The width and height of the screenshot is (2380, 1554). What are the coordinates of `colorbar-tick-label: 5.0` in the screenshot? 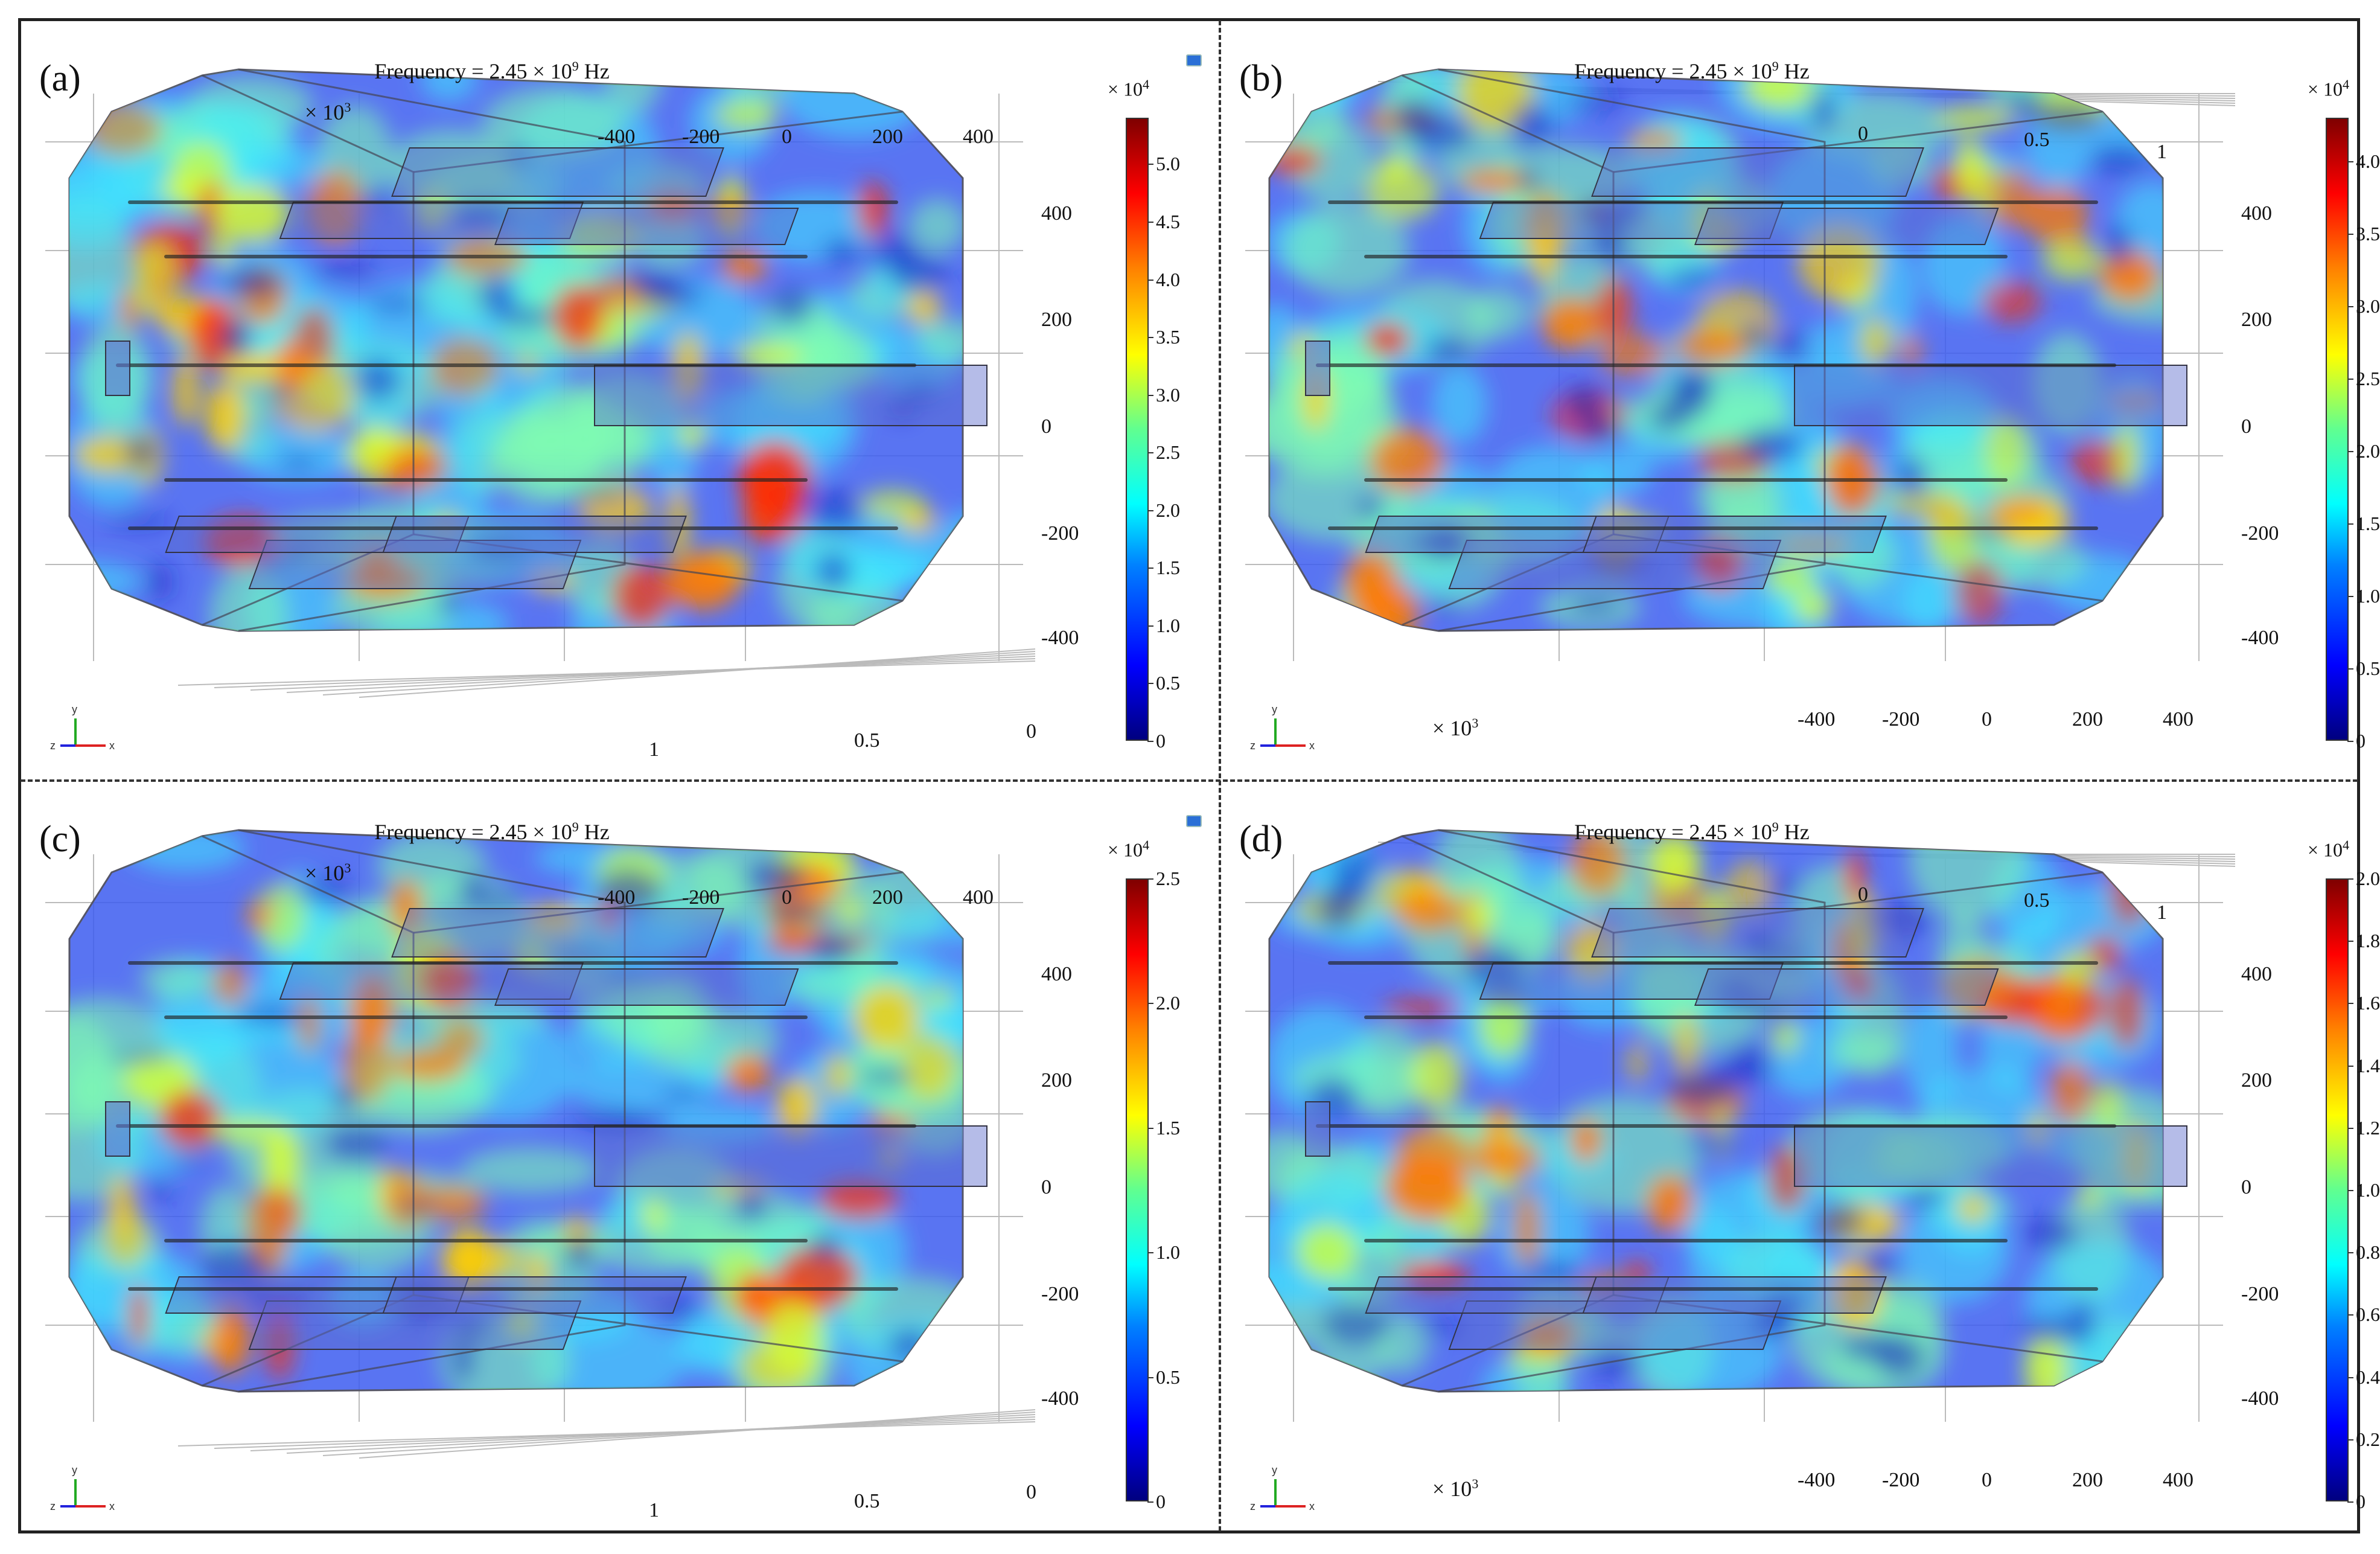 It's located at (1168, 164).